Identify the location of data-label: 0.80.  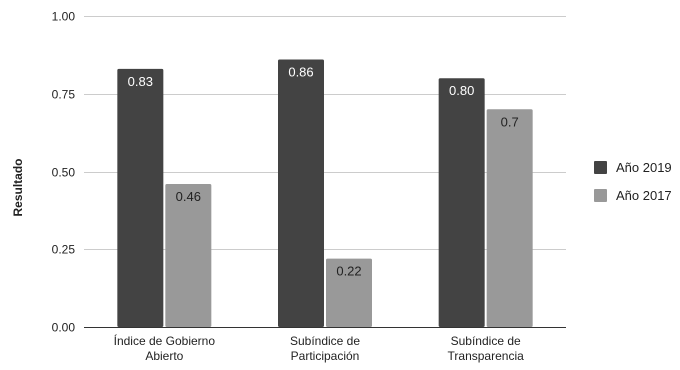
(461, 90).